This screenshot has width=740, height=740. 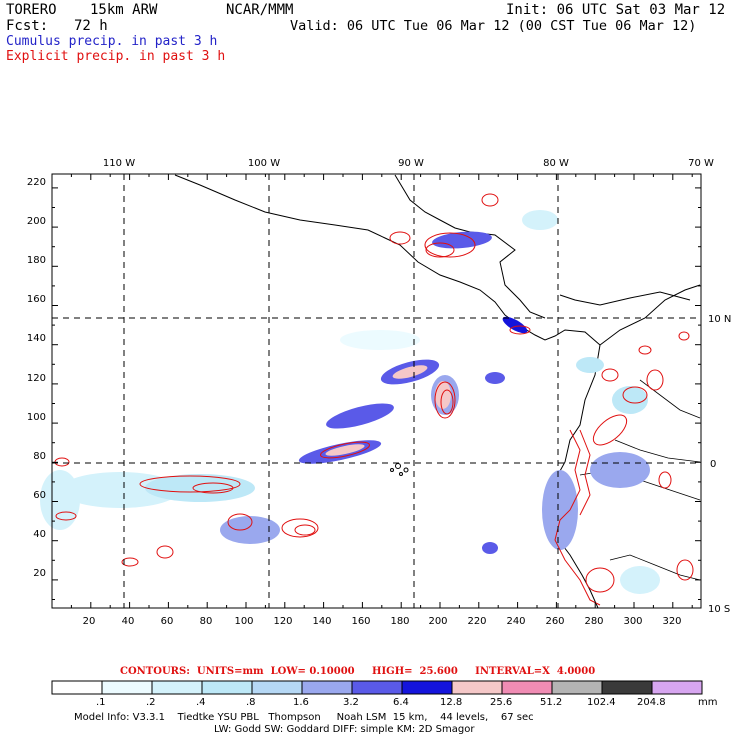 I want to click on colorbar-label: .4, so click(x=201, y=702).